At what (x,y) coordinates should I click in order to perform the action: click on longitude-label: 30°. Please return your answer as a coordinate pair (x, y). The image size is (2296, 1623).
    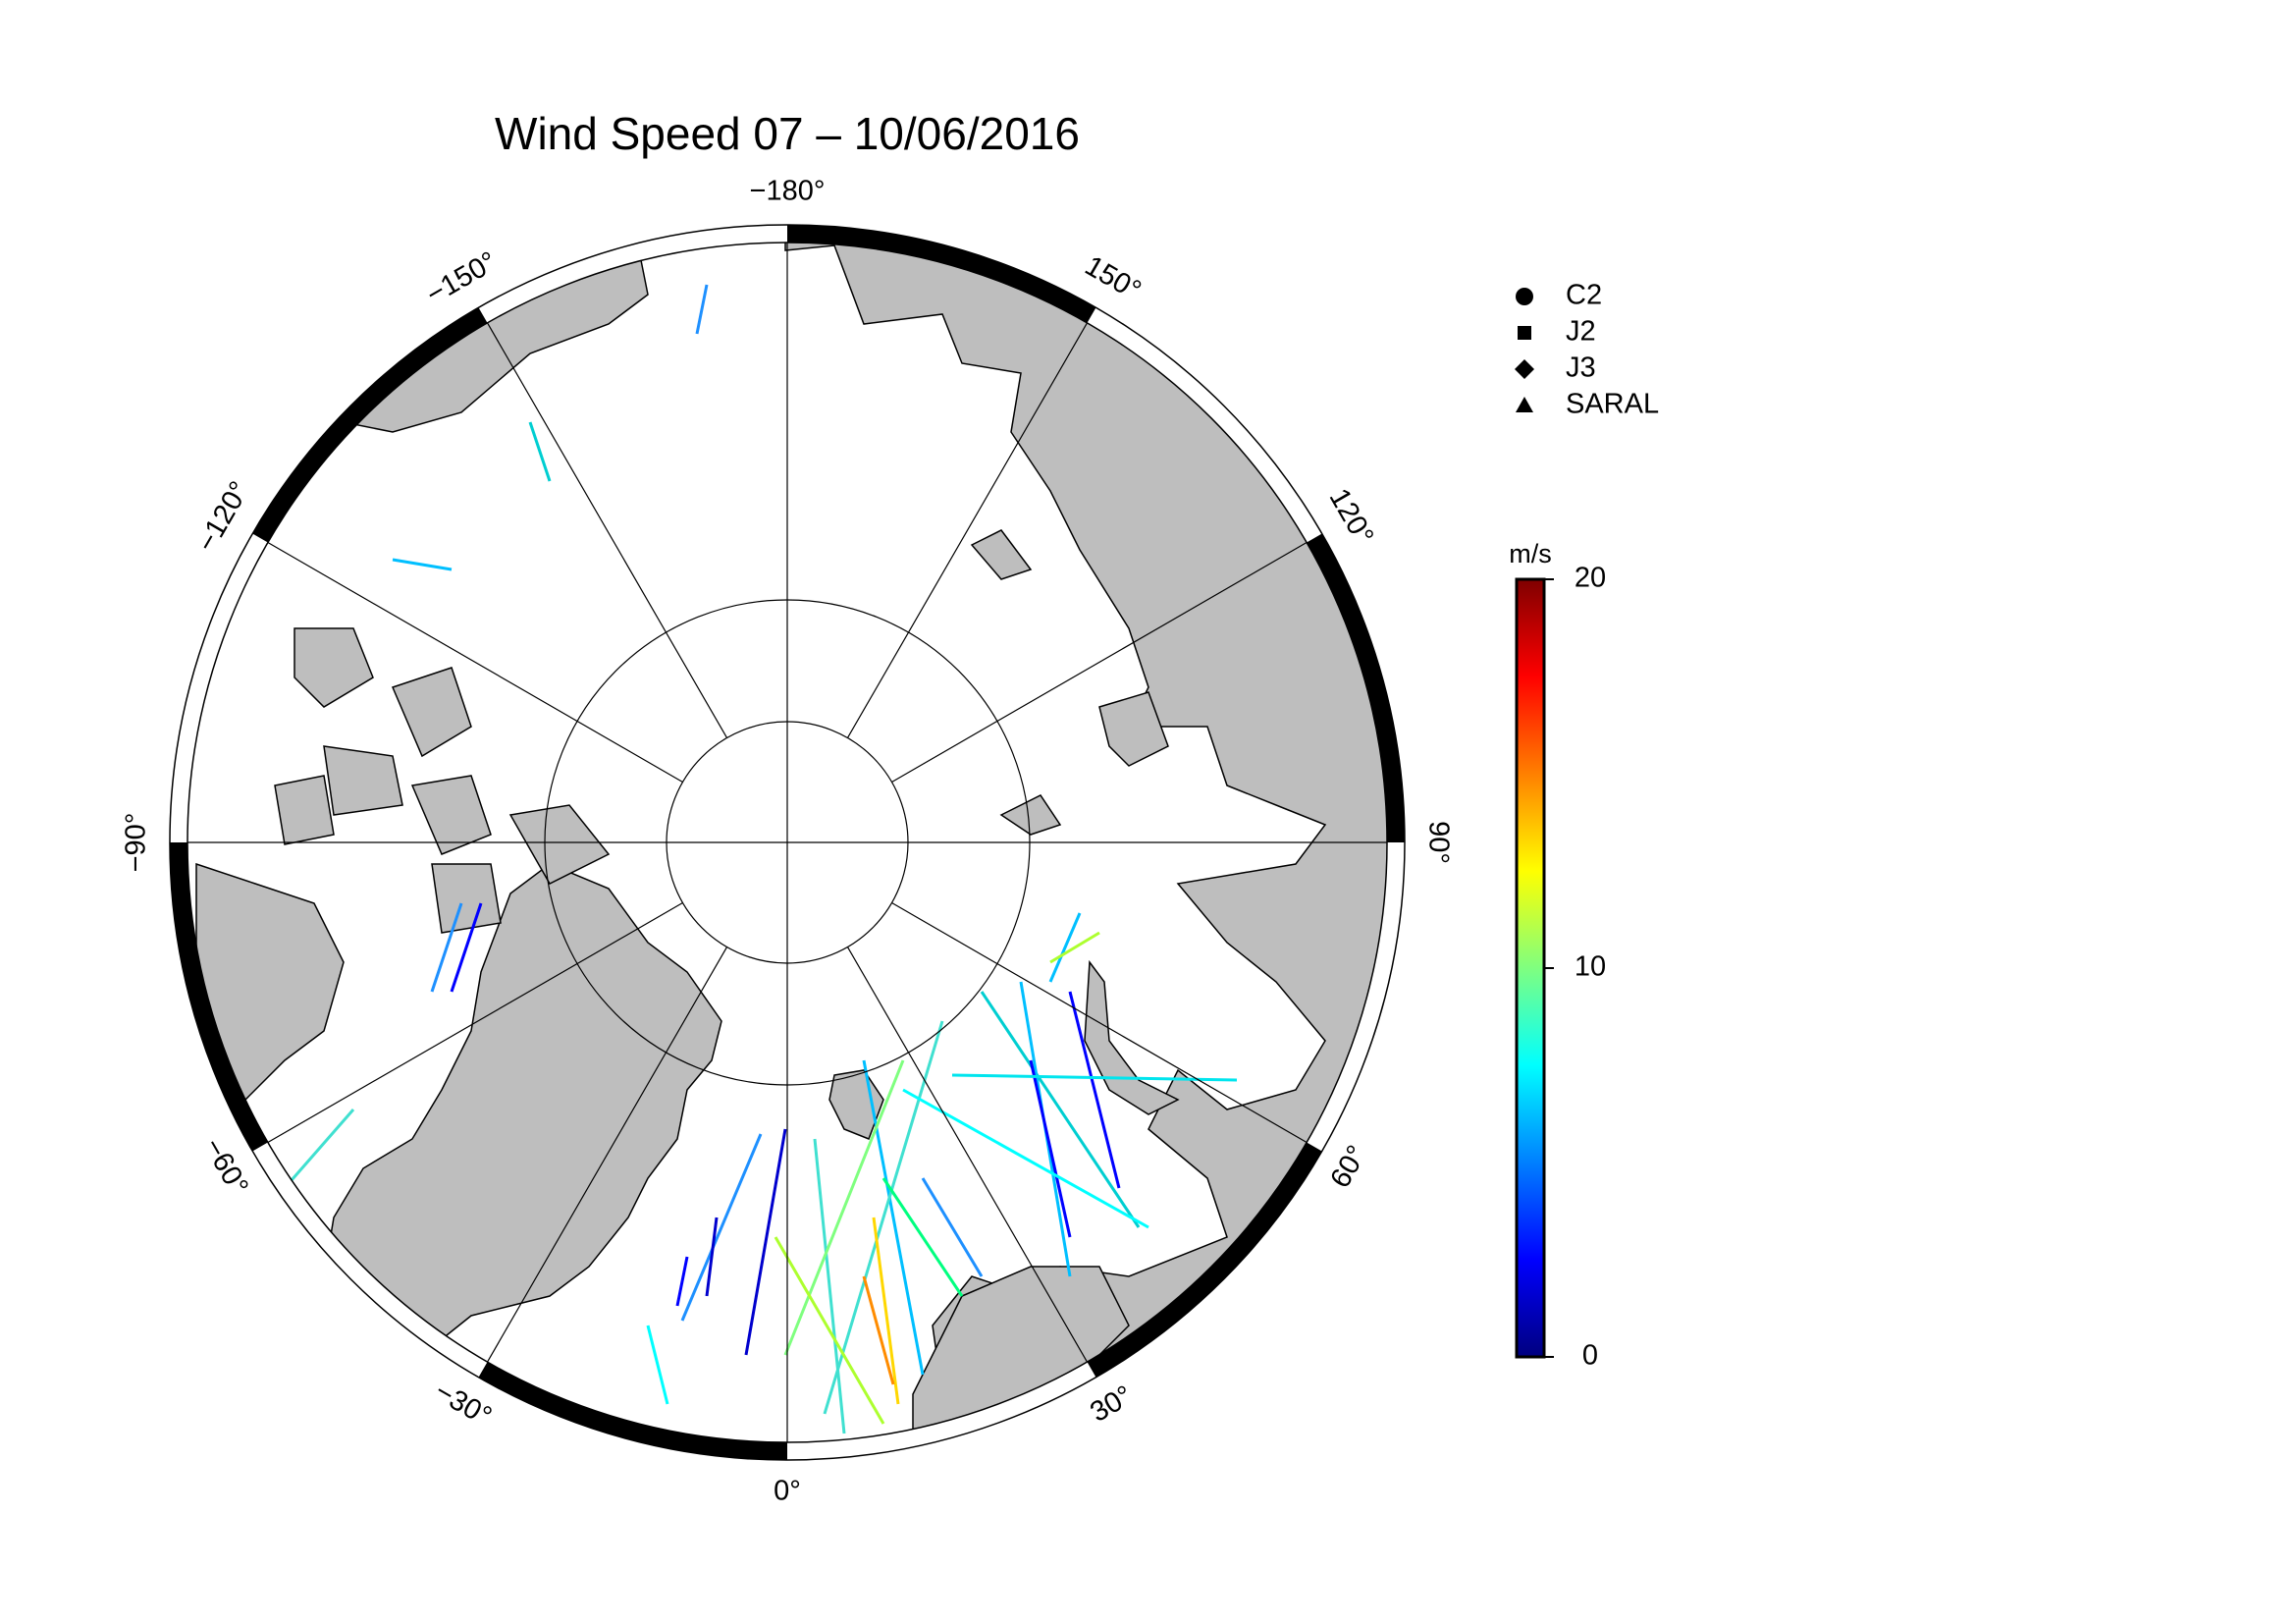
    Looking at the image, I should click on (1111, 1404).